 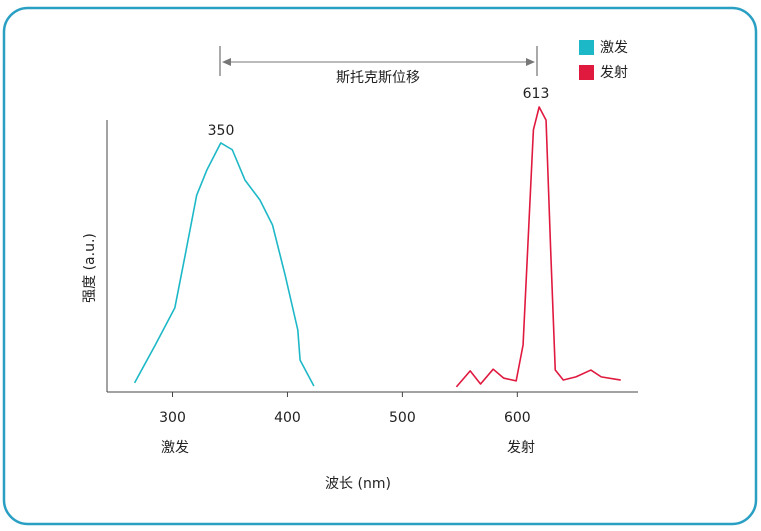 I want to click on x-axis-label: 波长 (nm), so click(x=358, y=484).